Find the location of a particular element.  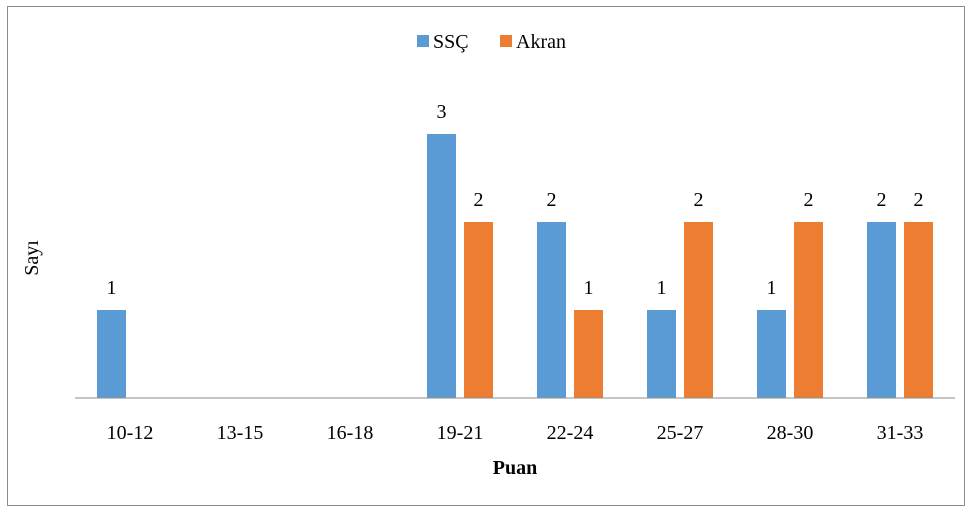

data-label-Akran-25-27: 2 is located at coordinates (699, 200).